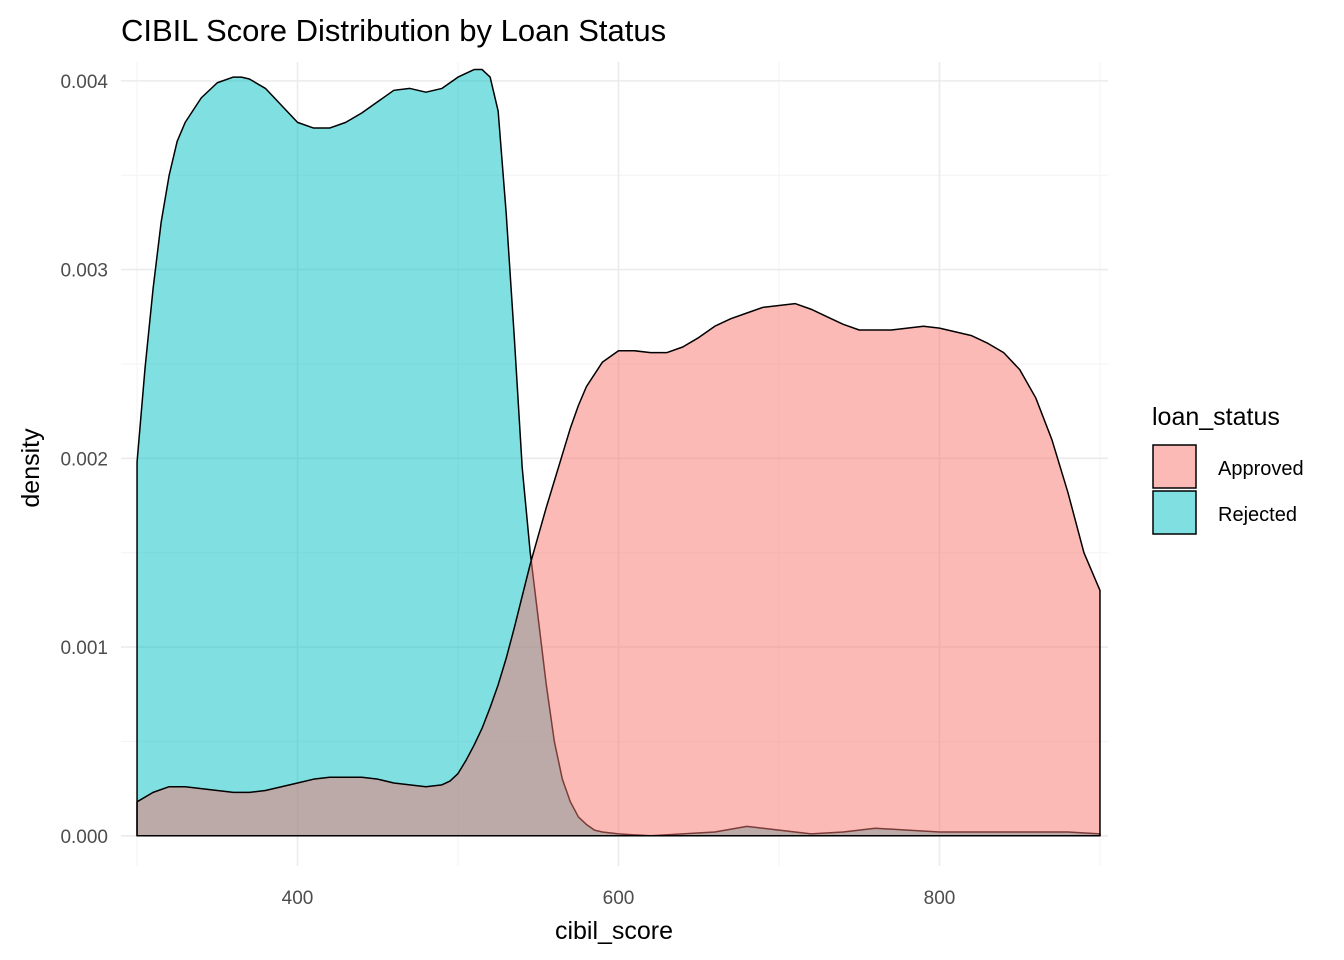  What do you see at coordinates (84, 837) in the screenshot?
I see `y-tick-label: 0.000` at bounding box center [84, 837].